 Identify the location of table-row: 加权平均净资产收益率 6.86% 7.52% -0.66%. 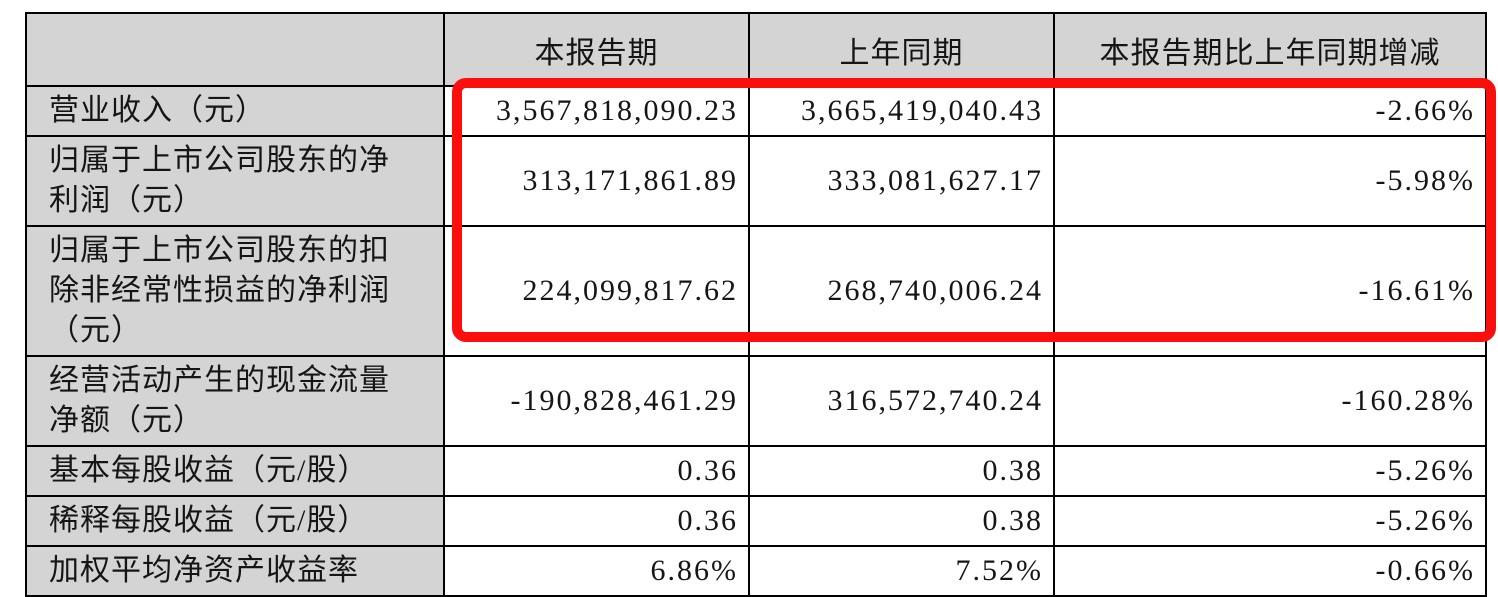
(756, 571).